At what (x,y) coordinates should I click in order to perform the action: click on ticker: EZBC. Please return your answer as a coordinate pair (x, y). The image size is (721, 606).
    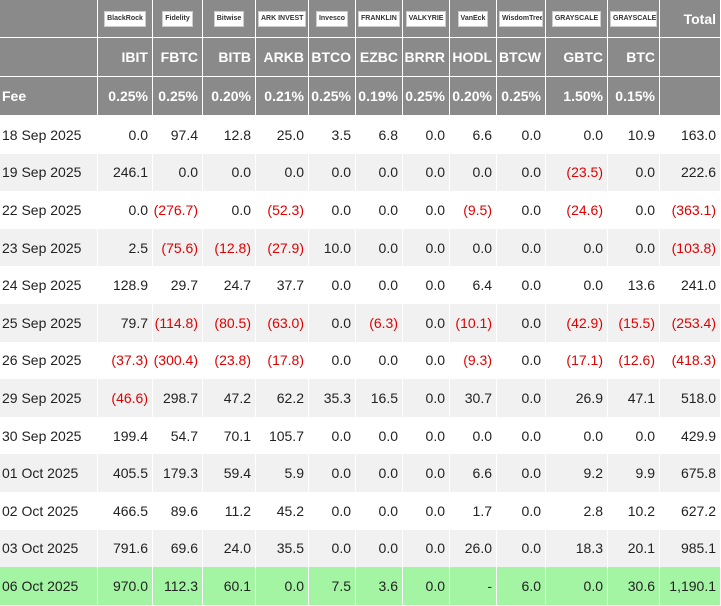
    Looking at the image, I should click on (379, 57).